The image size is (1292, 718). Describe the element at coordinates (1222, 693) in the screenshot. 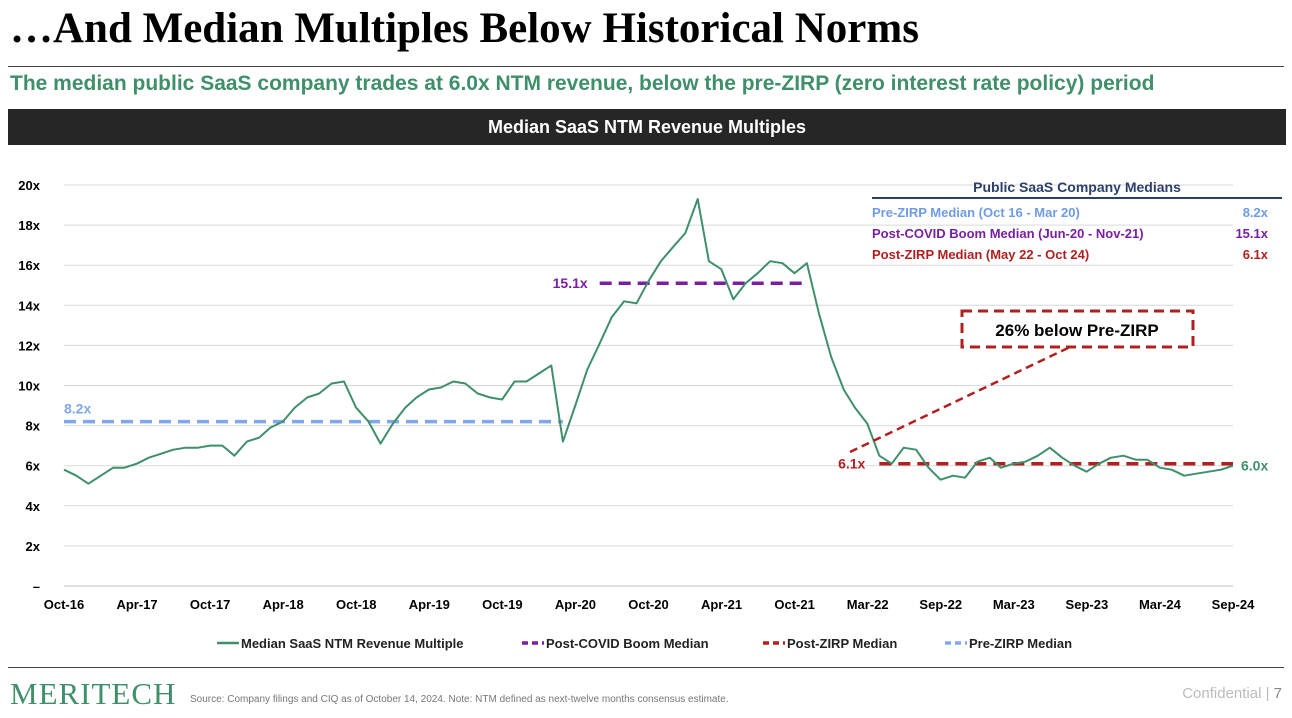

I see `confidential-text: Confidential` at that location.